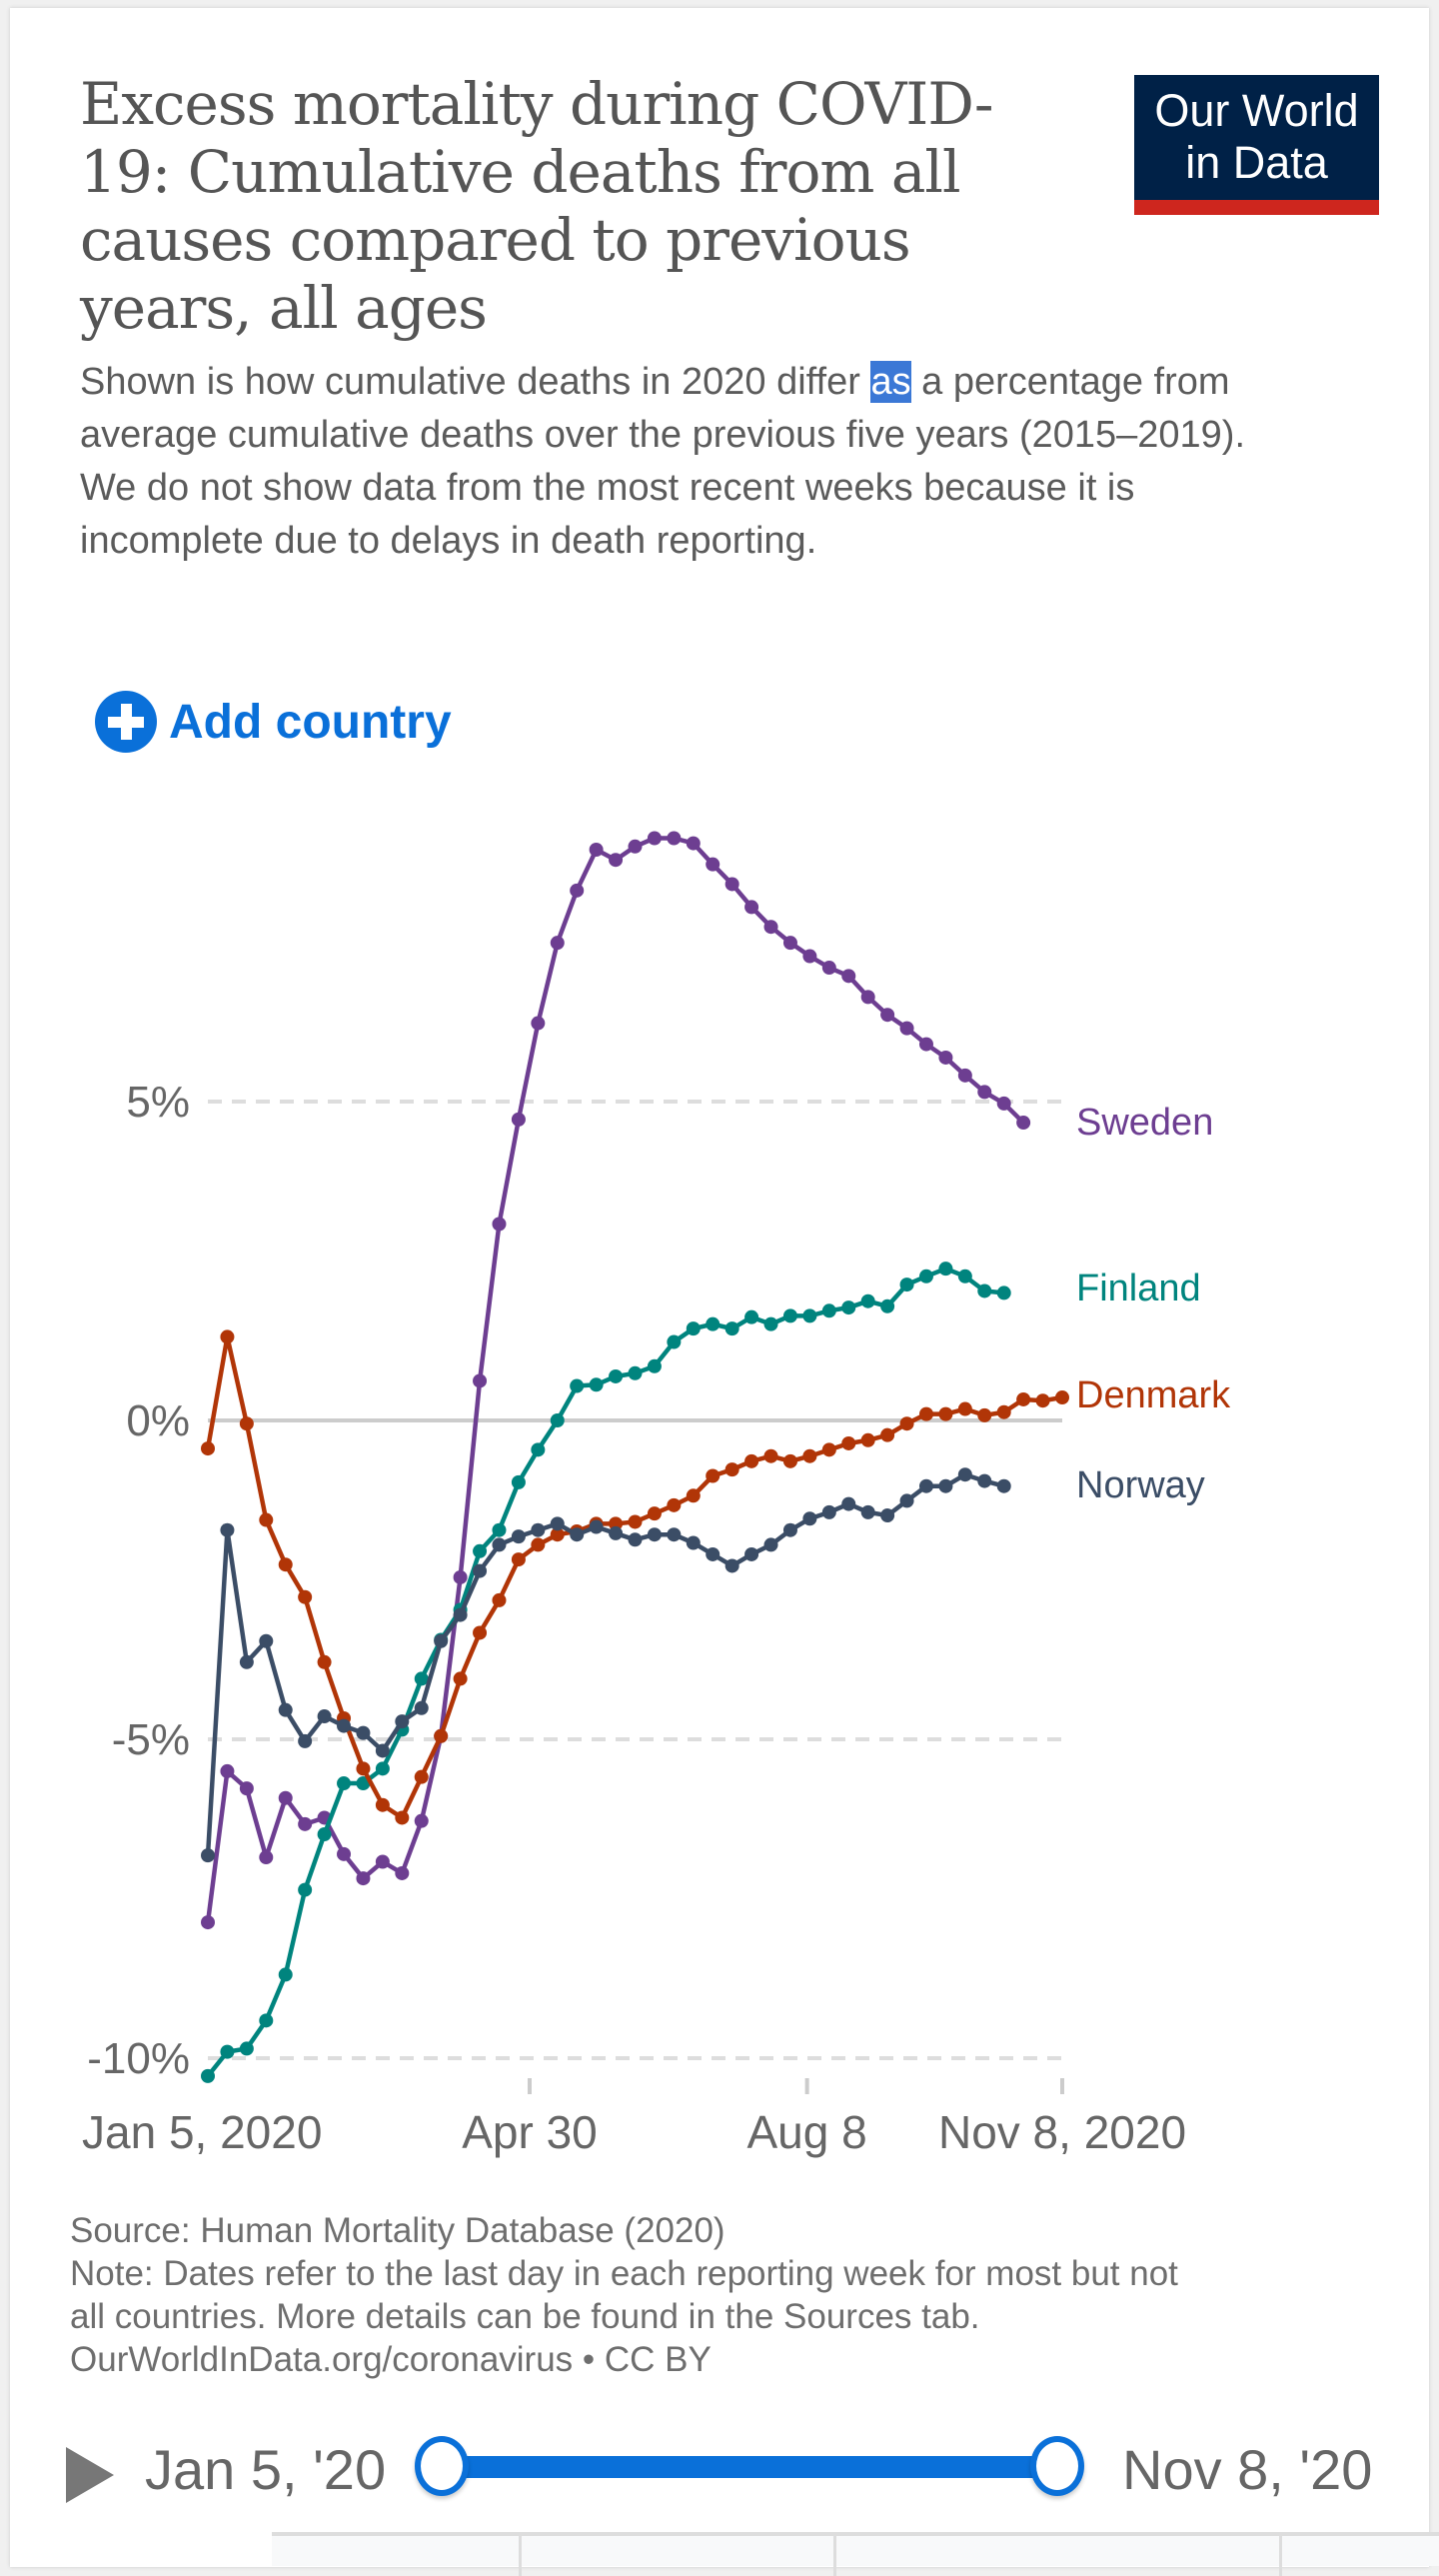 The width and height of the screenshot is (1439, 2576). What do you see at coordinates (1358, 2556) in the screenshot?
I see `tab-sources` at bounding box center [1358, 2556].